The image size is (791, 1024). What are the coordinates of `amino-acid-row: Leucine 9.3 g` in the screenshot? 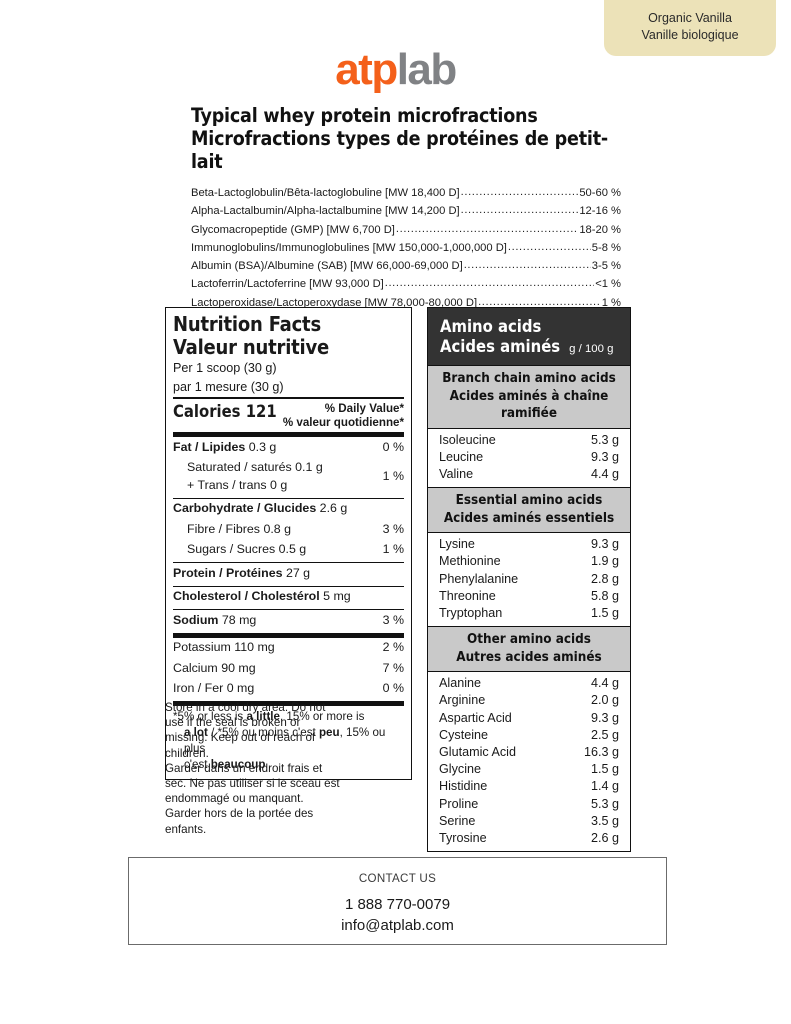 It's located at (529, 457).